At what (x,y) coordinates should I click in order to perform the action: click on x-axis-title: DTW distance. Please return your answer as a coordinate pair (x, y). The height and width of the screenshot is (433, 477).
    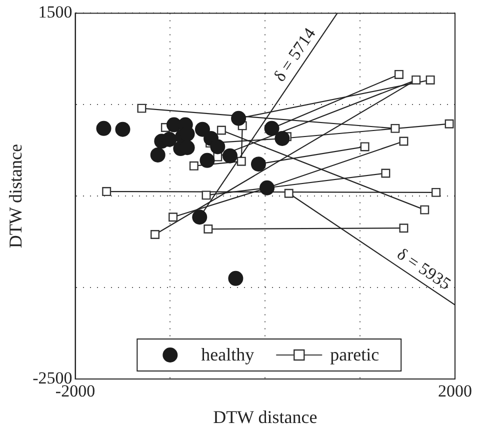
    Looking at the image, I should click on (265, 416).